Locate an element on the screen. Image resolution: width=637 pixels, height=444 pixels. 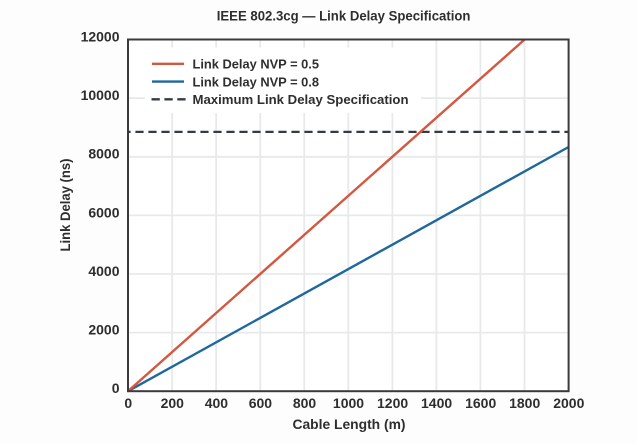
svg-text: 200 is located at coordinates (173, 403).